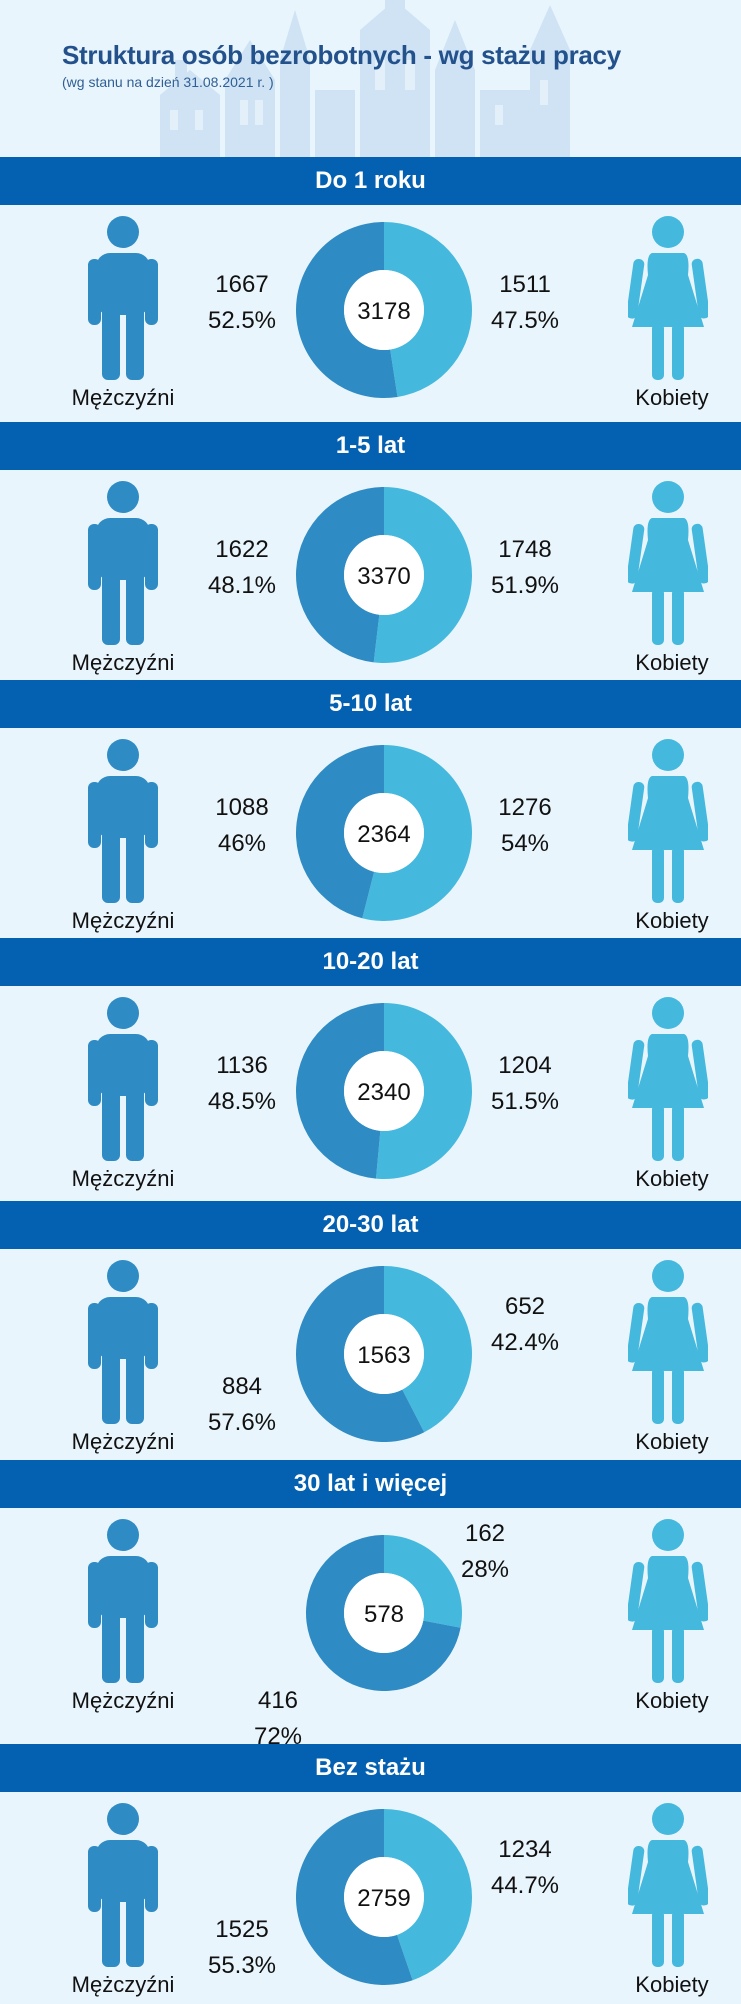 The height and width of the screenshot is (2004, 741). What do you see at coordinates (525, 568) in the screenshot?
I see `women-values: 1748 51.9%` at bounding box center [525, 568].